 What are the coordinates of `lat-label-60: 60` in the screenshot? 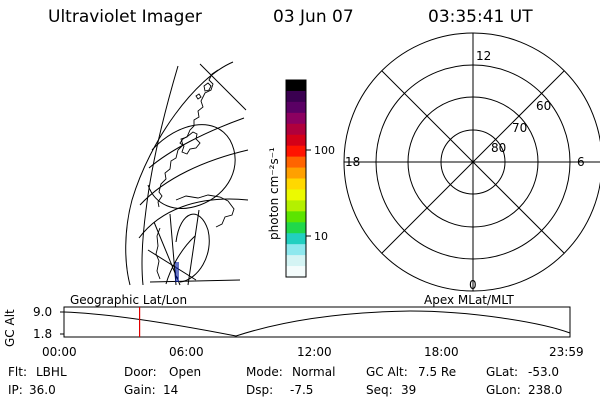 It's located at (543, 106).